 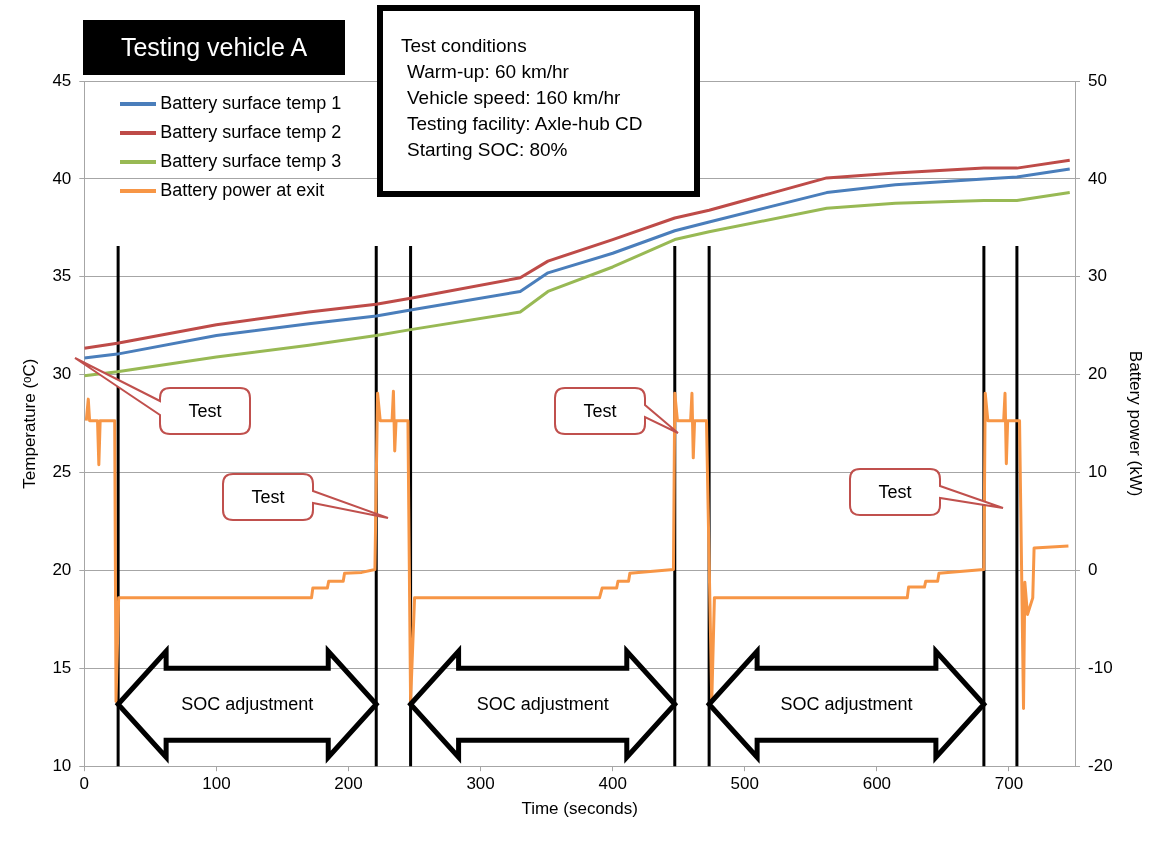 I want to click on y-tick-label: 25, so click(x=62, y=472).